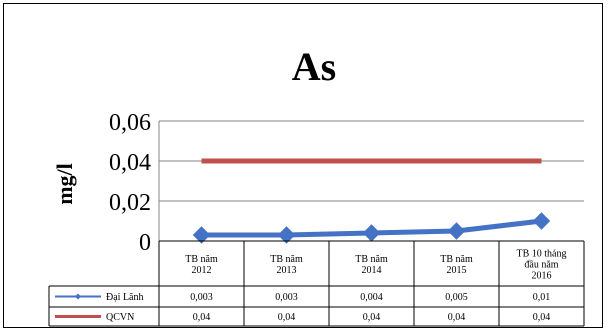  Describe the element at coordinates (542, 276) in the screenshot. I see `category-label: 2016` at that location.